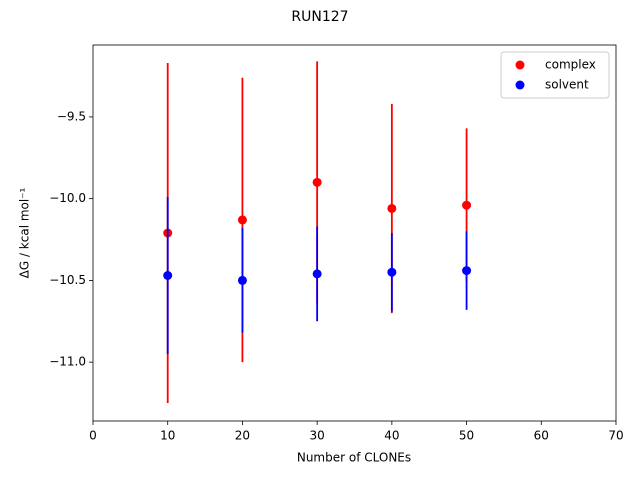 The image size is (640, 480). Describe the element at coordinates (555, 75) in the screenshot. I see `legend-box` at that location.